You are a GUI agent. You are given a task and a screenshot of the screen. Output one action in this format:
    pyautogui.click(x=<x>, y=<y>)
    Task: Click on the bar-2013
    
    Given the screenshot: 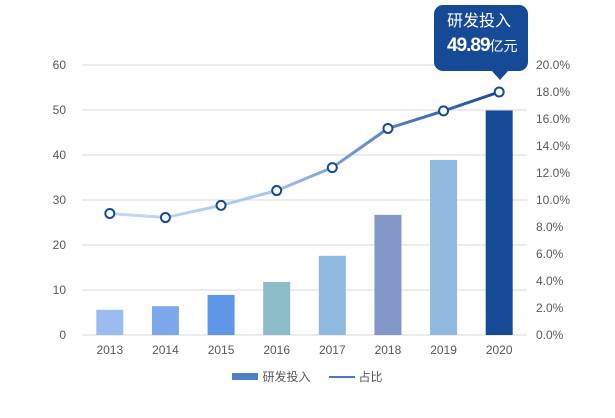 What is the action you would take?
    pyautogui.click(x=110, y=322)
    